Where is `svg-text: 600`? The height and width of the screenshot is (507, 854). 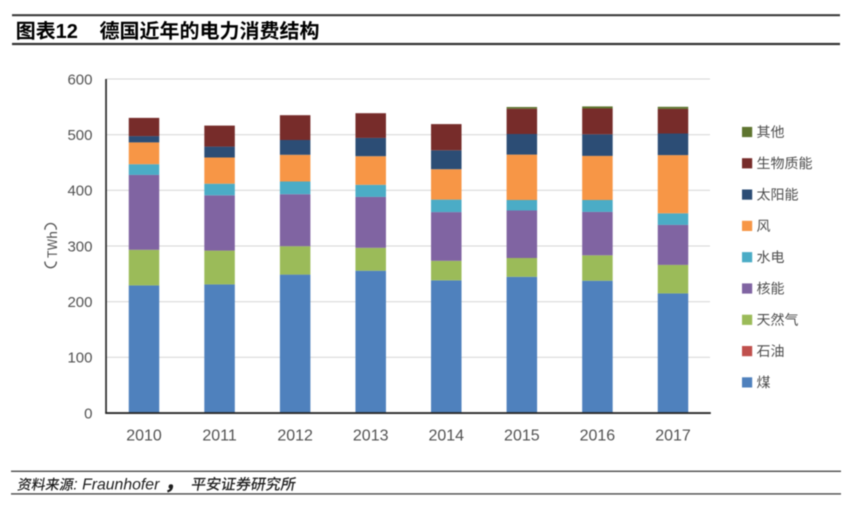
svg-text: 600 is located at coordinates (79, 79).